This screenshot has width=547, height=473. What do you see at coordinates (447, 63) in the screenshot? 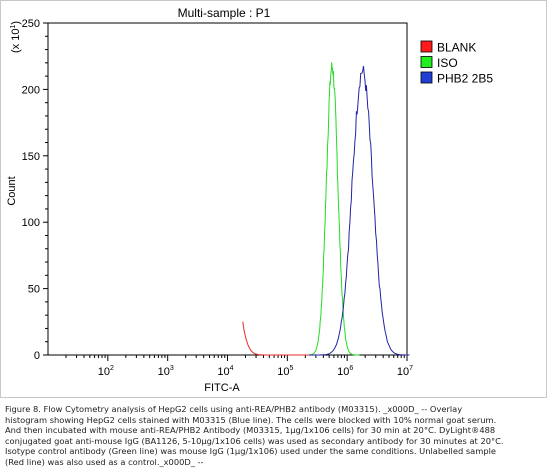
I see `legend-label: ISO` at bounding box center [447, 63].